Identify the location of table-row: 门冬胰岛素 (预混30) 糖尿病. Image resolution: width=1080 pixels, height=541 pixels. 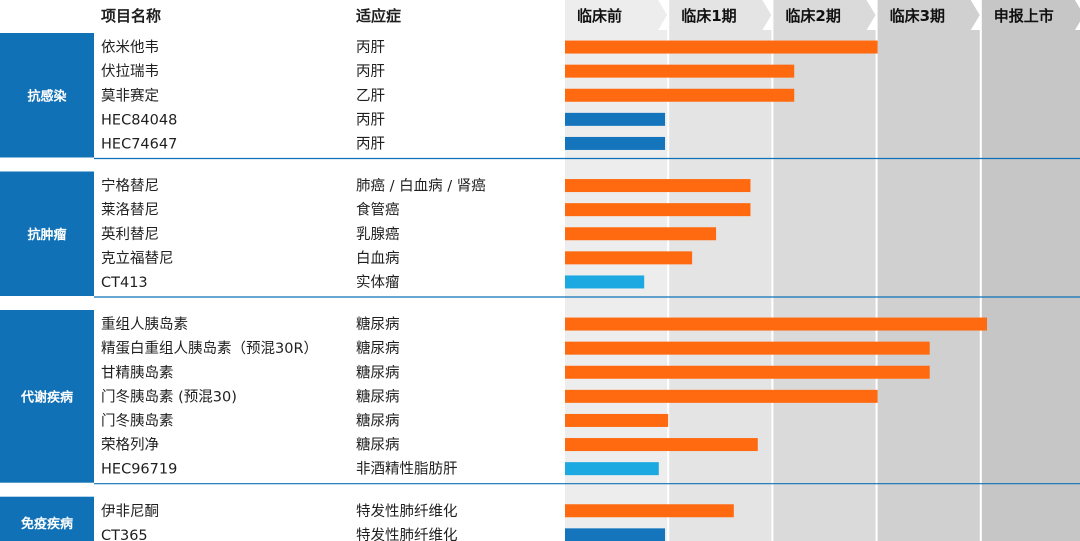
(489, 396).